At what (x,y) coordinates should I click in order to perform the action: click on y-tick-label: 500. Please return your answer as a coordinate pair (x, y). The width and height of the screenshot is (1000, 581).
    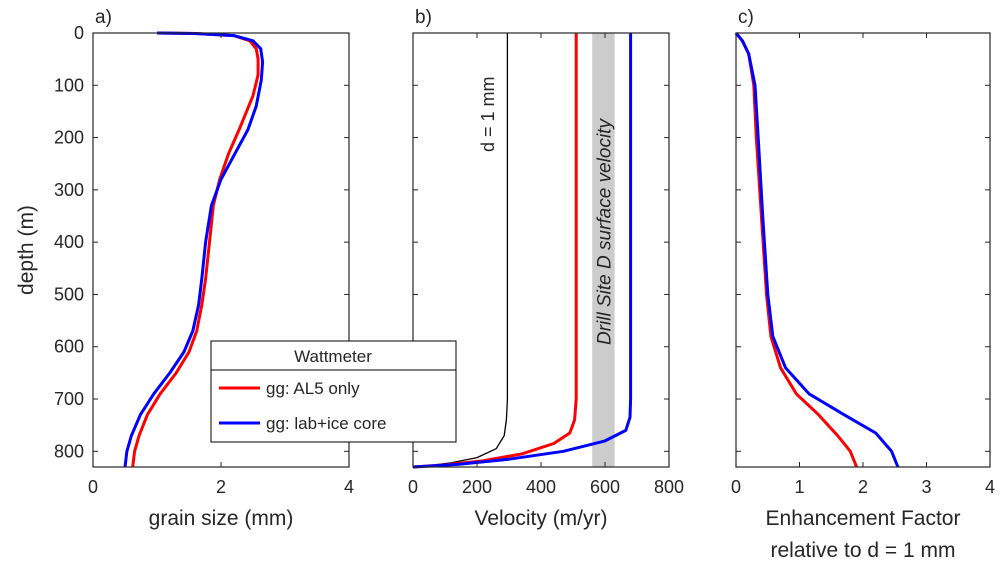
    Looking at the image, I should click on (69, 294).